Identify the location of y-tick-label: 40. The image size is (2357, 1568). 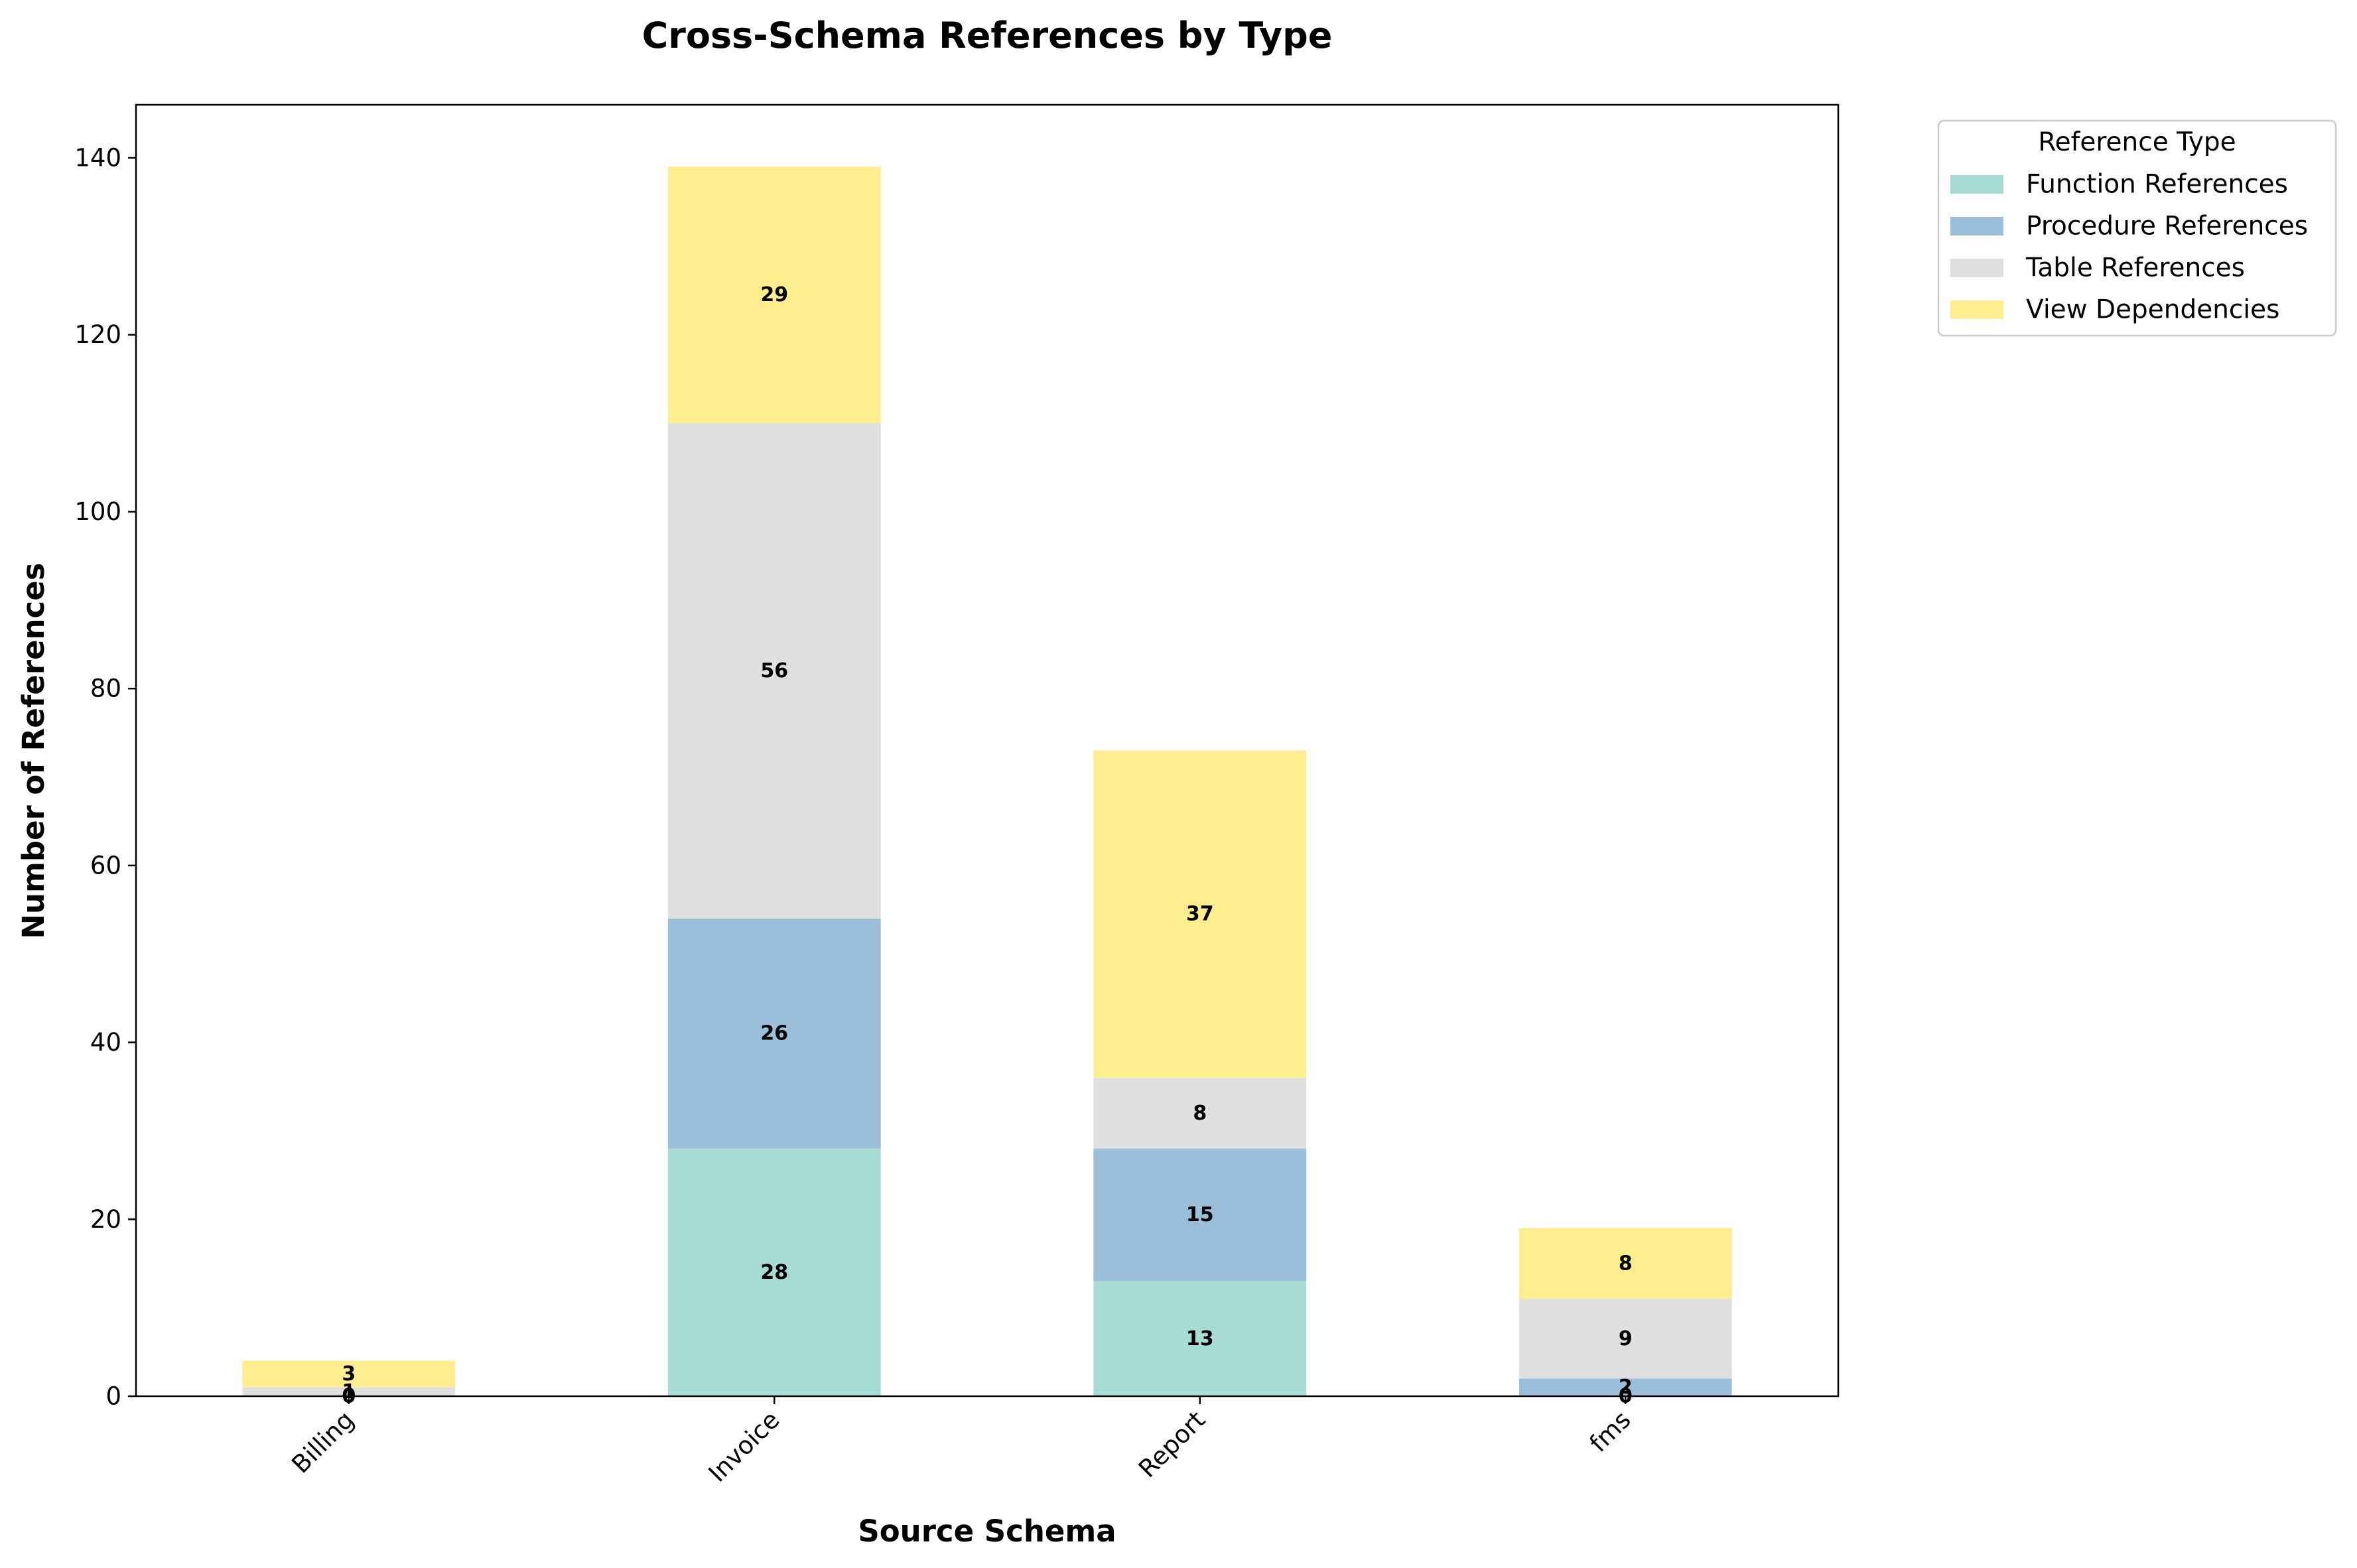
(105, 1042).